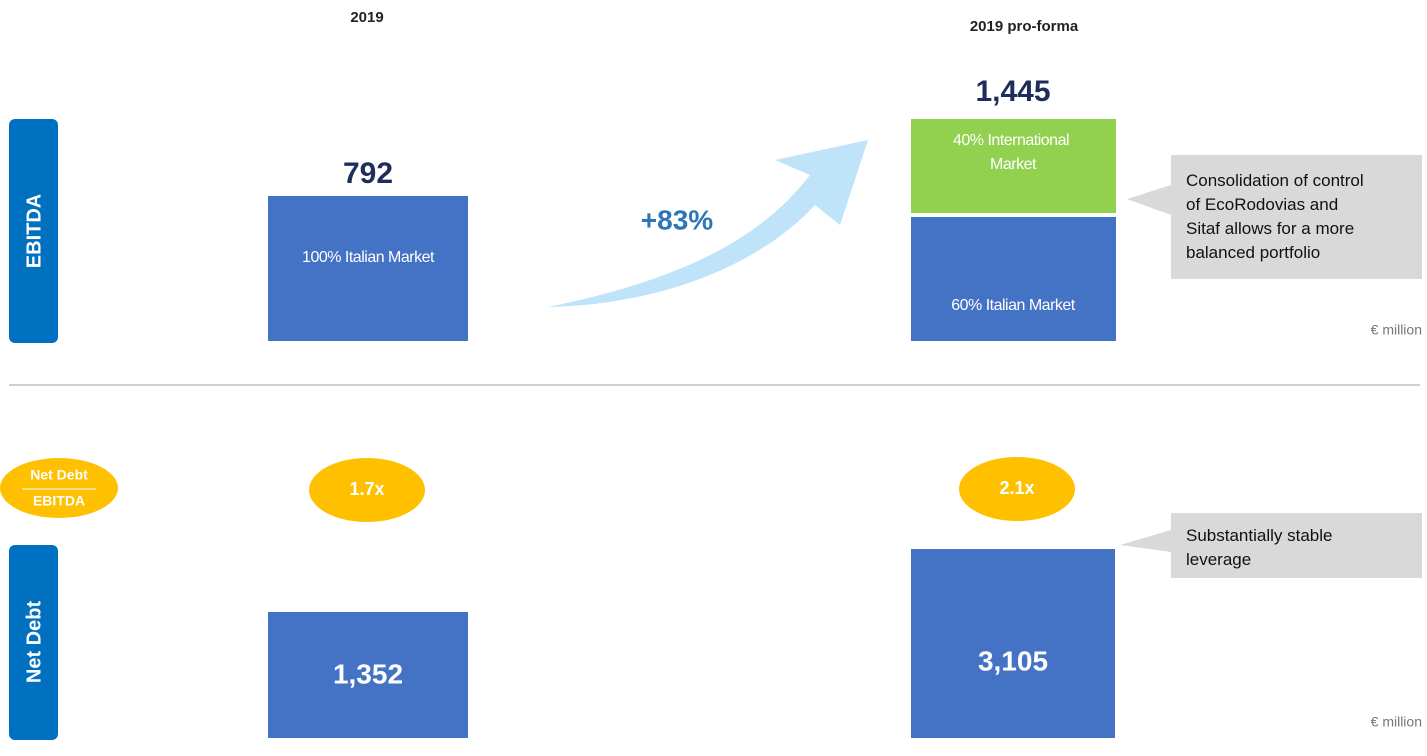 The height and width of the screenshot is (756, 1427). I want to click on callout-line: of EcoRodovias and, so click(1262, 204).